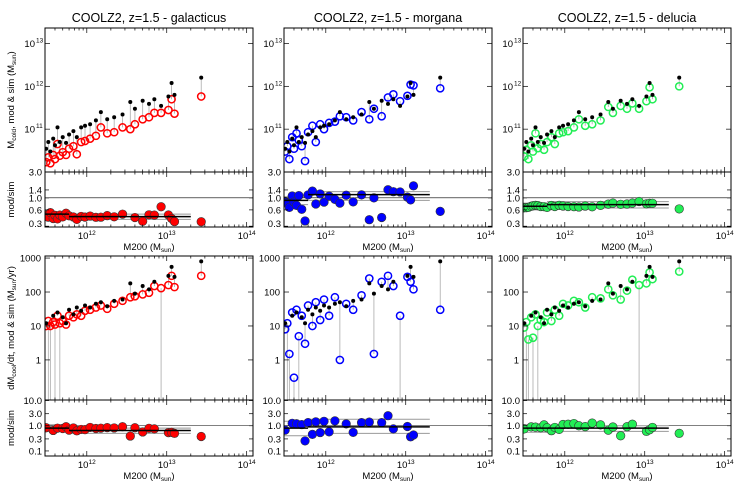 The height and width of the screenshot is (498, 747). I want to click on y-label-part: dM, so click(11, 383).